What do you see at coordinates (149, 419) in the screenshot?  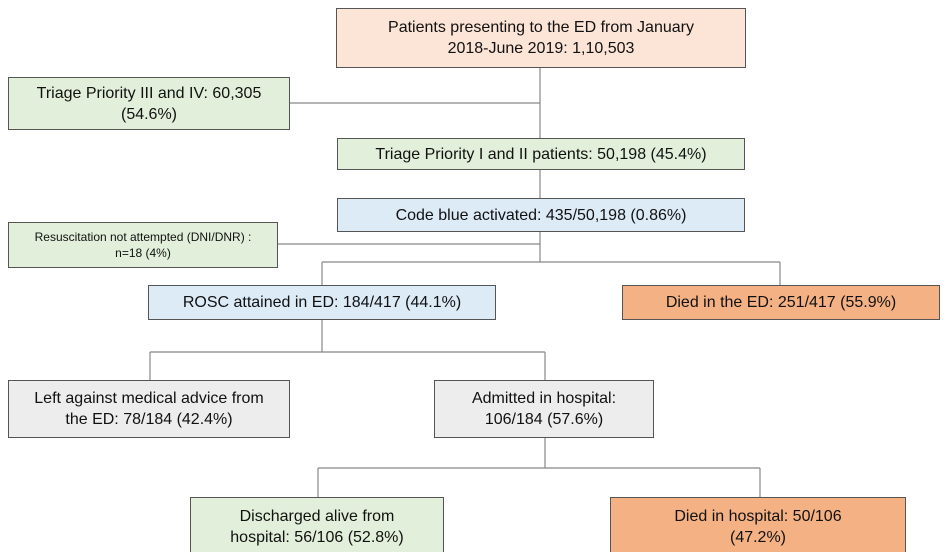 I see `node-text: the ED: 78/184 (42.4%)` at bounding box center [149, 419].